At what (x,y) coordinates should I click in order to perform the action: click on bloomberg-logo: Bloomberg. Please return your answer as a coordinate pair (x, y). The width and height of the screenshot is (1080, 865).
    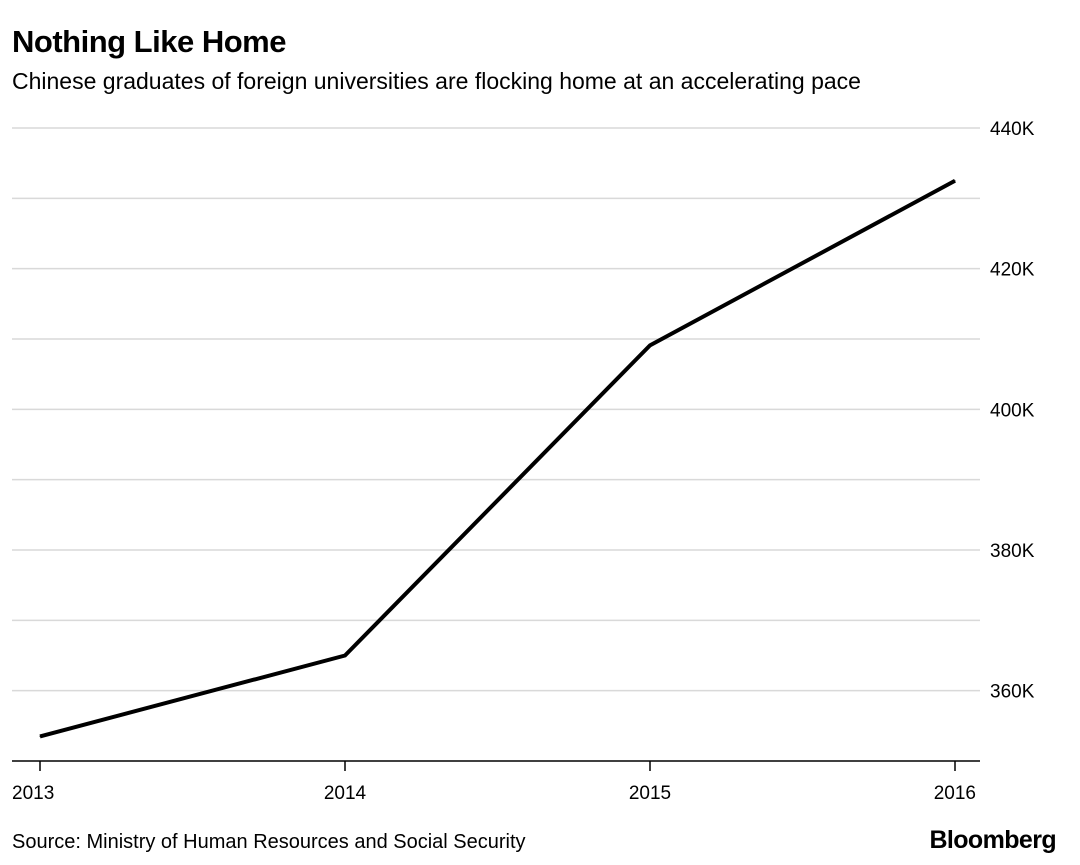
    Looking at the image, I should click on (992, 840).